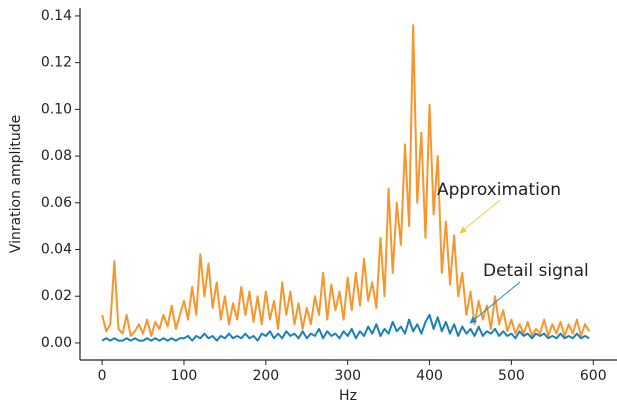 The height and width of the screenshot is (409, 617). Describe the element at coordinates (345, 327) in the screenshot. I see `series-line` at that location.